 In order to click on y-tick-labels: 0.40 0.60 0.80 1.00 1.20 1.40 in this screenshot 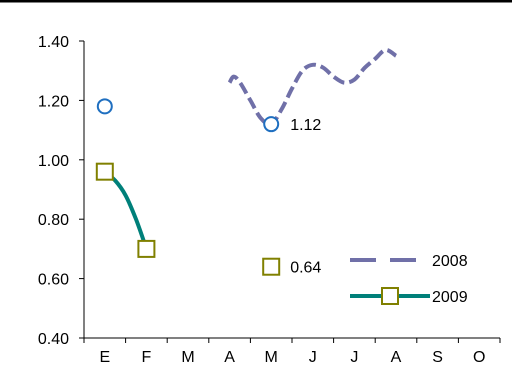, I will do `click(53, 191)`.